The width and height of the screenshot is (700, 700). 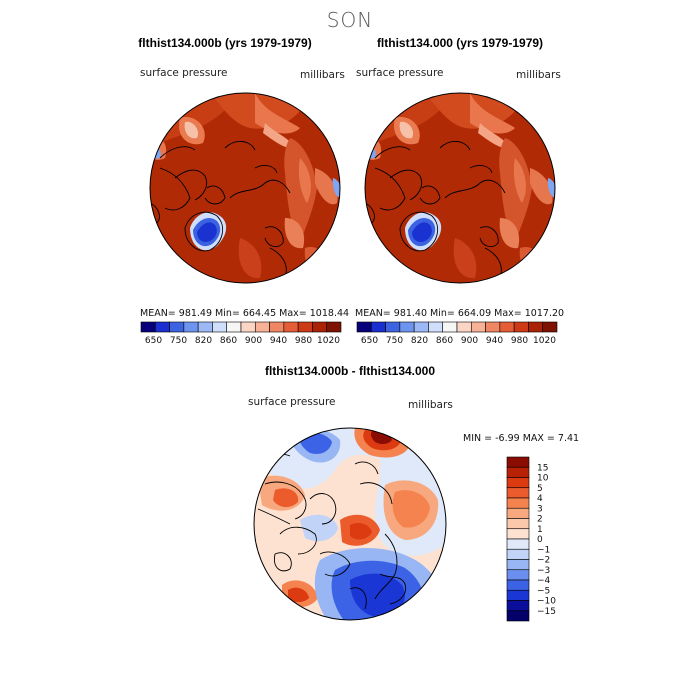 I want to click on panel-3-colorbar-tick-label: 3, so click(x=540, y=509).